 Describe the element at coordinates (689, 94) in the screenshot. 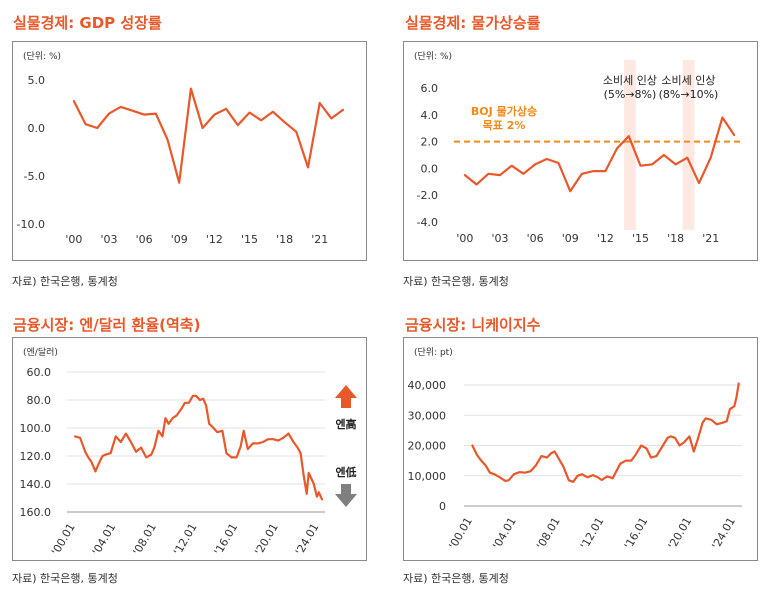

I see `shade-annotation: (8%→10%)` at that location.